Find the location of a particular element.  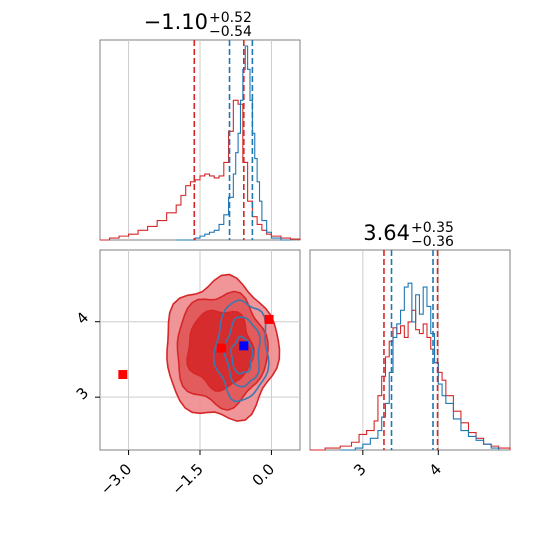

panel-marginal-x-quantile-lines is located at coordinates (223, 140).